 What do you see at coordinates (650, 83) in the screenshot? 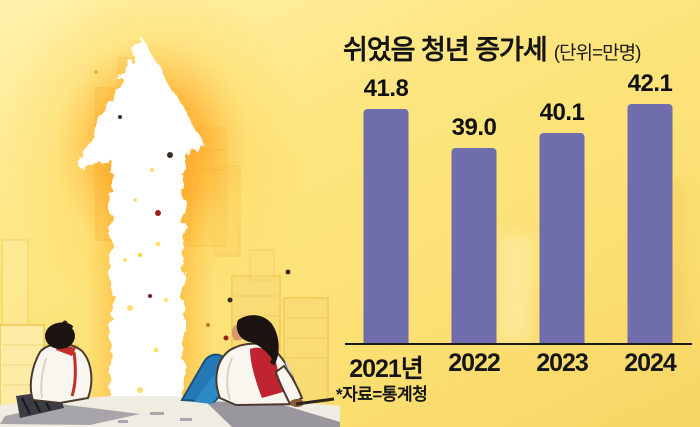
I see `bar-value-label: 42.1` at bounding box center [650, 83].